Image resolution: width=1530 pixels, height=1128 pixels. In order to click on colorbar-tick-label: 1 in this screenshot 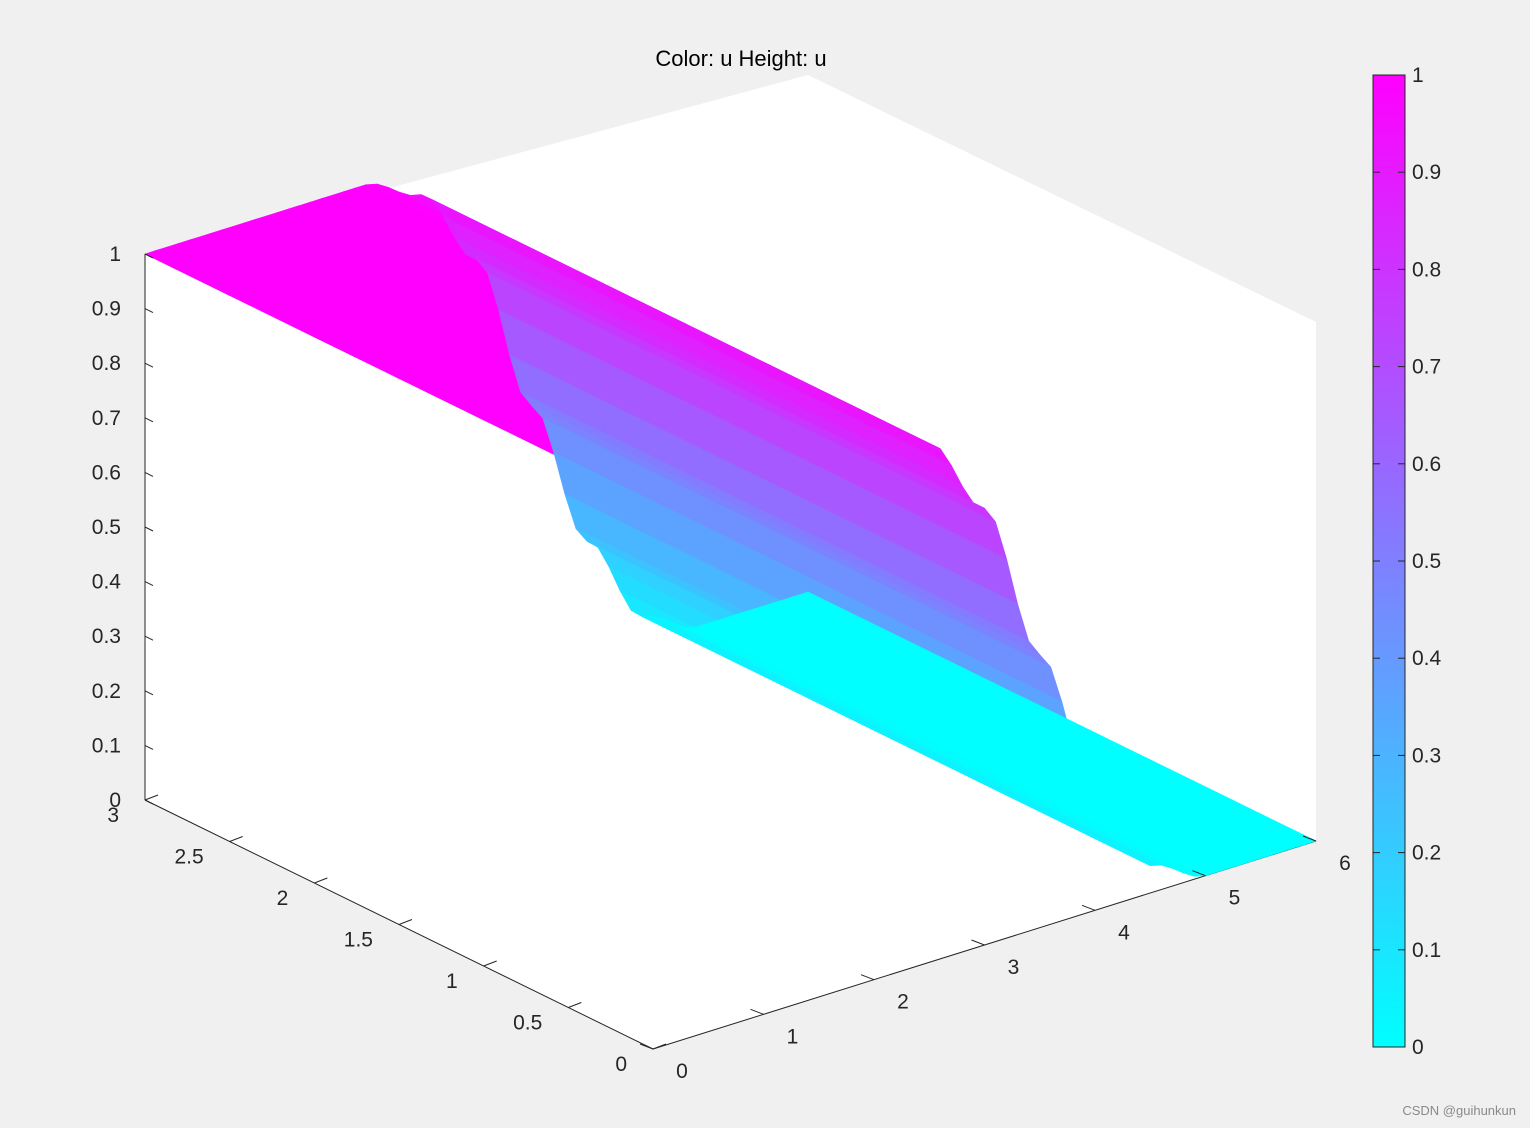, I will do `click(1418, 75)`.